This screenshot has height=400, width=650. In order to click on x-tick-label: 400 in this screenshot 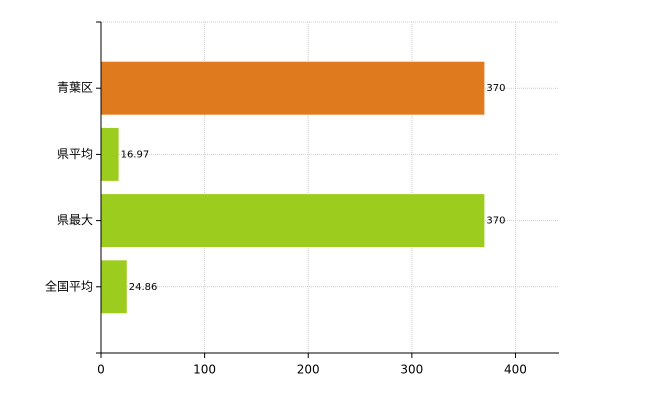, I will do `click(515, 370)`.